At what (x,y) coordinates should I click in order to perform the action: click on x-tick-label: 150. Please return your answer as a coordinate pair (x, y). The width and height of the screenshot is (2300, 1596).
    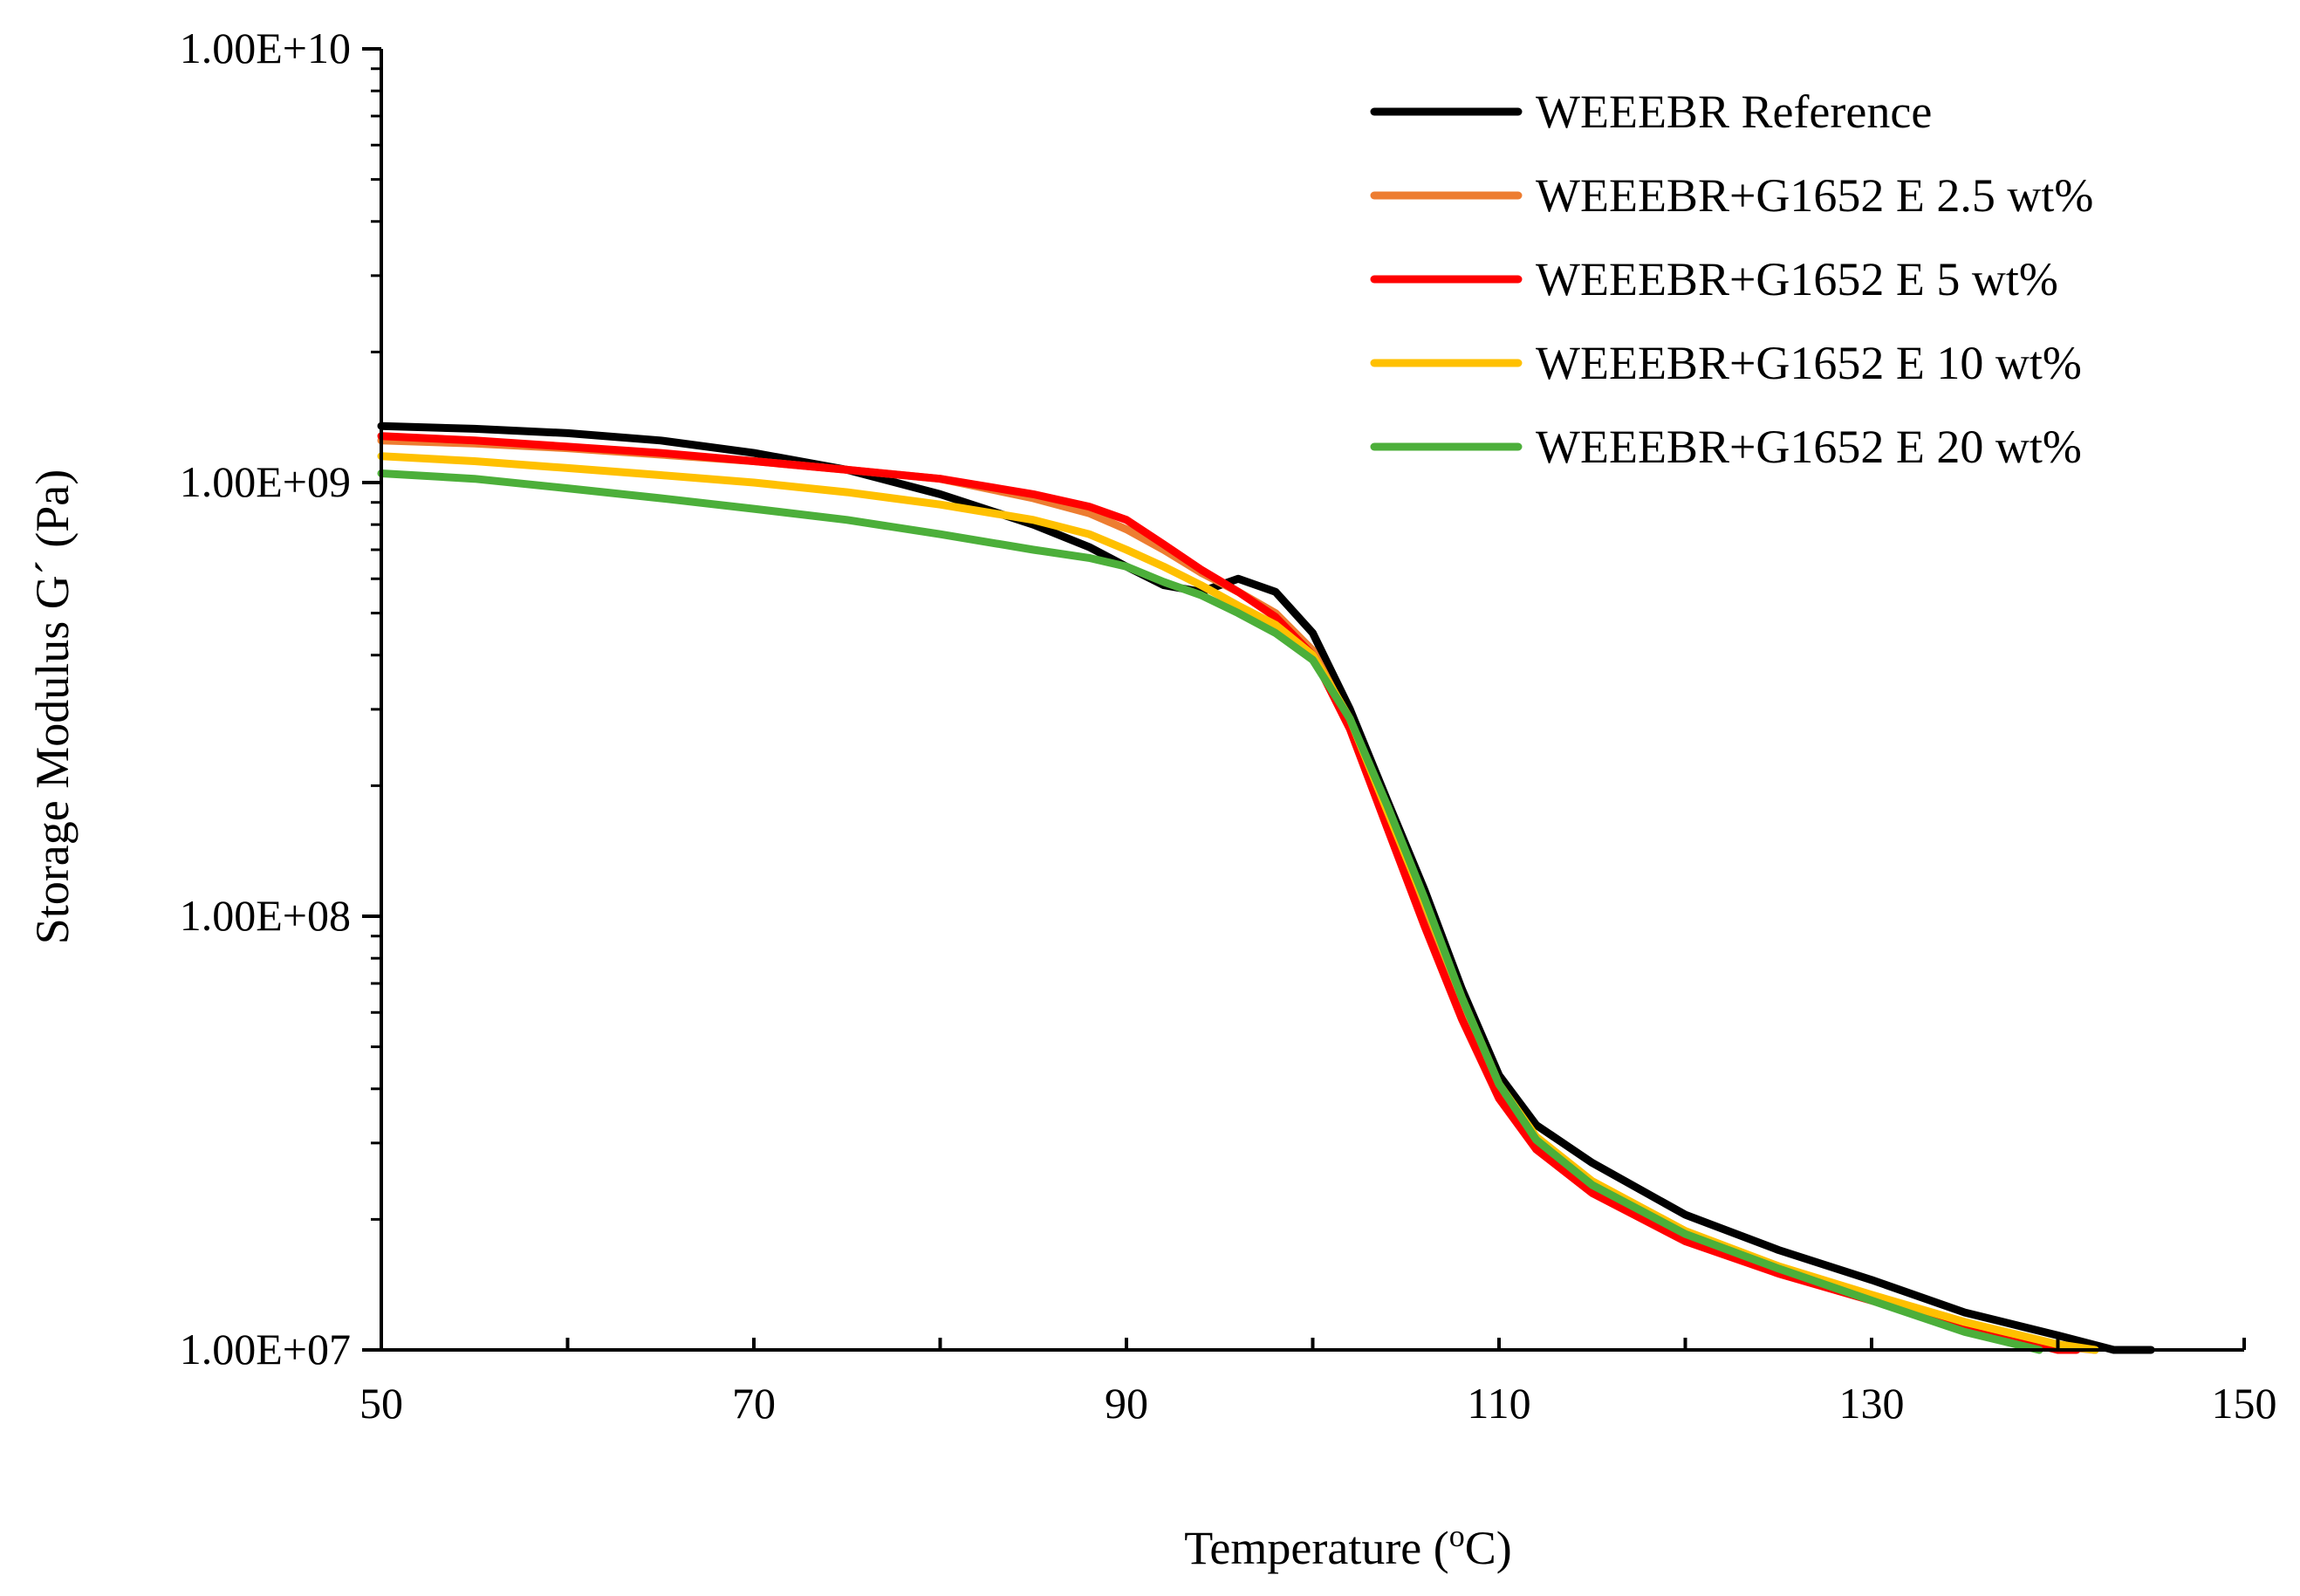
    Looking at the image, I should click on (2244, 1404).